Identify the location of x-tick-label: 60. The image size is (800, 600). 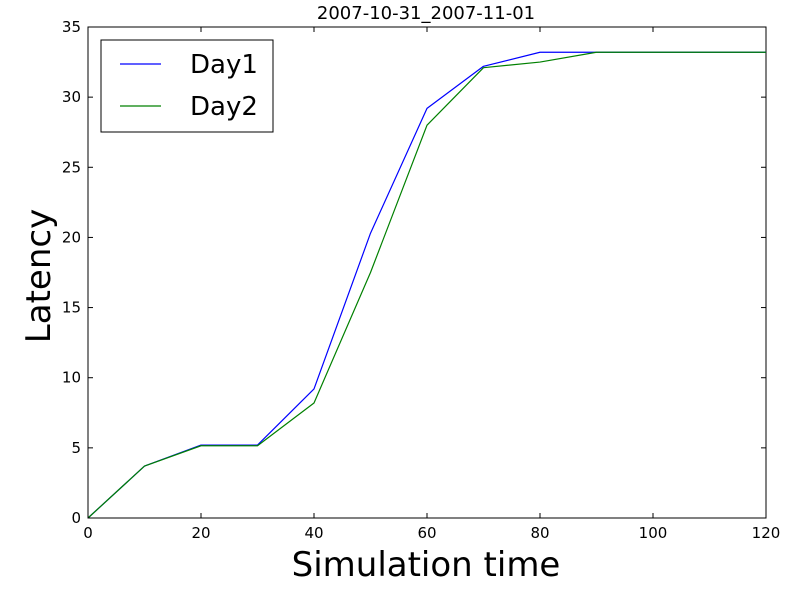
(426, 533).